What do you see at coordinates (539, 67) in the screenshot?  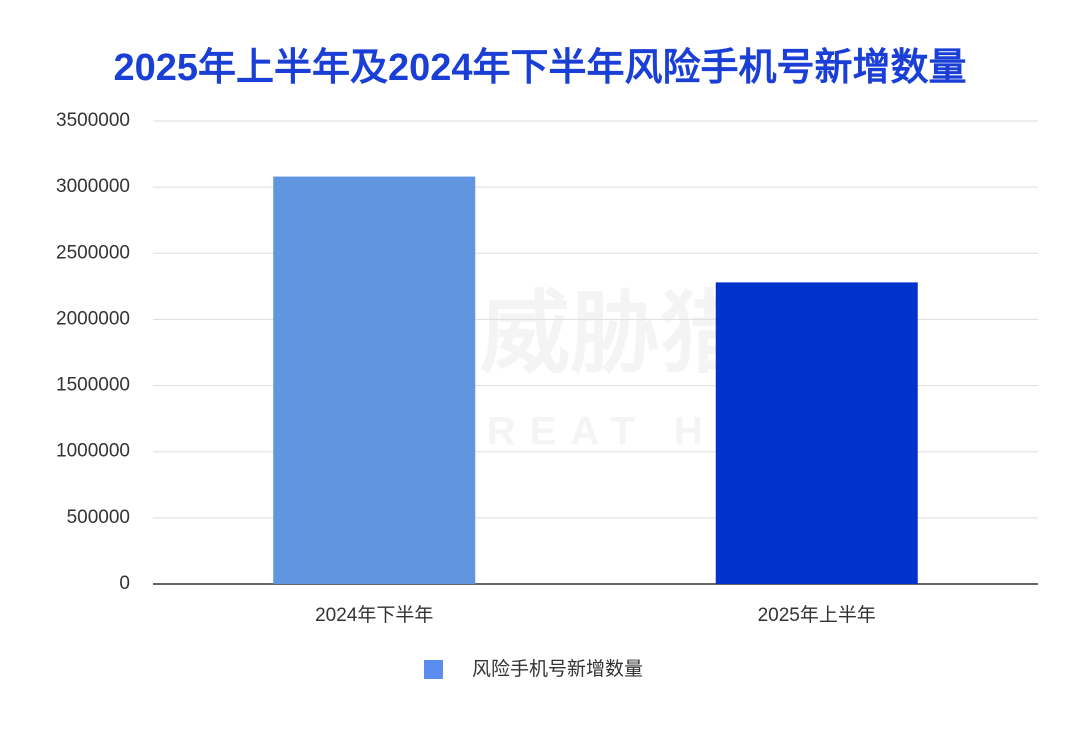 I see `chart-title: 2025年上半年及2024年下半年风险手机号新增数量` at bounding box center [539, 67].